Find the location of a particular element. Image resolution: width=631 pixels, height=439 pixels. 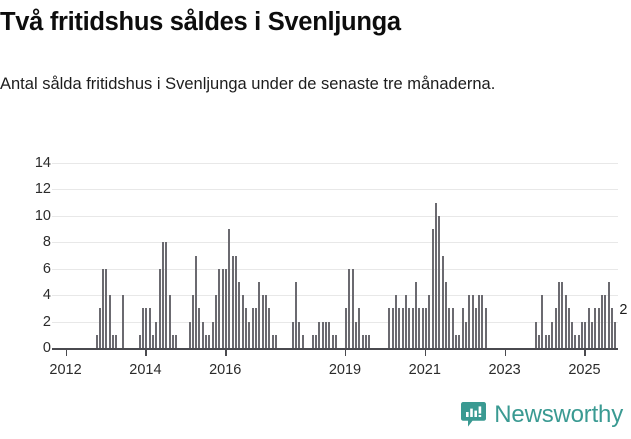

x-tick-label: 2014 is located at coordinates (145, 370).